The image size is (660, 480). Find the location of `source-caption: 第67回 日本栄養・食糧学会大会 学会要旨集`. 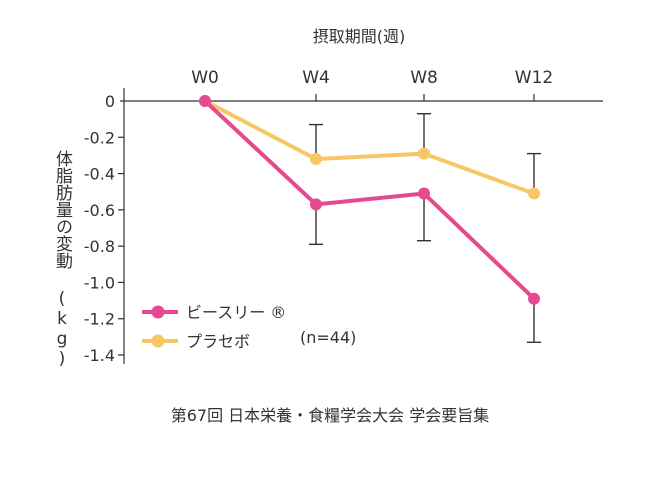

source-caption: 第67回 日本栄養・食糧学会大会 学会要旨集 is located at coordinates (330, 415).